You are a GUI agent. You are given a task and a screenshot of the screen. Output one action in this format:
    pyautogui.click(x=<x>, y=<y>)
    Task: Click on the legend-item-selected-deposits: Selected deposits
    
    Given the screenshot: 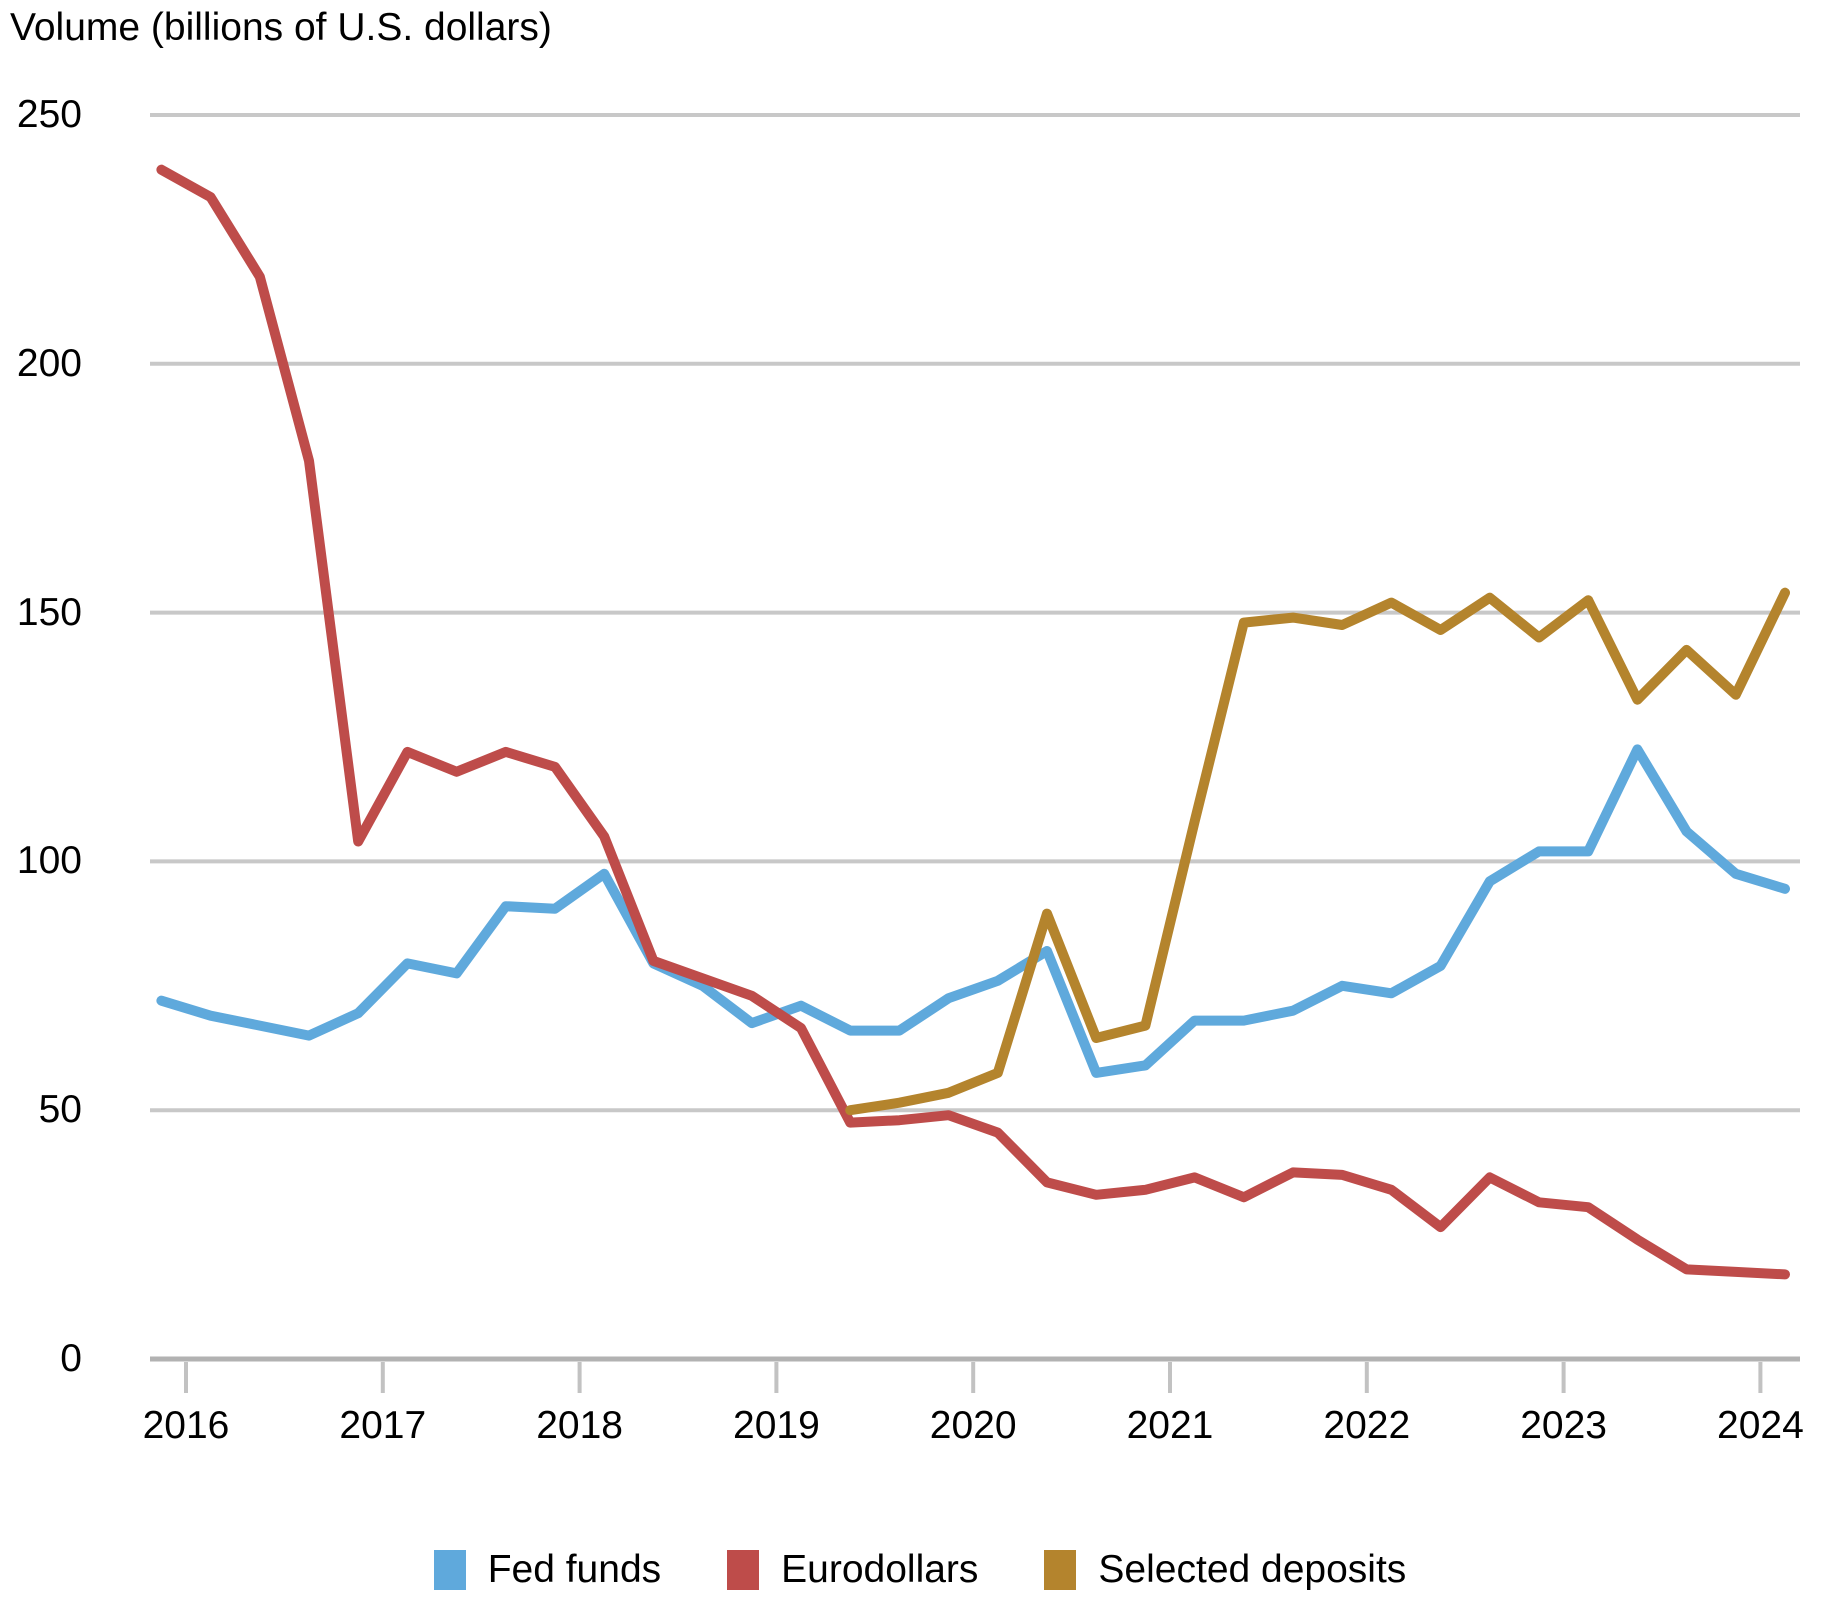 What is the action you would take?
    pyautogui.click(x=1225, y=1570)
    